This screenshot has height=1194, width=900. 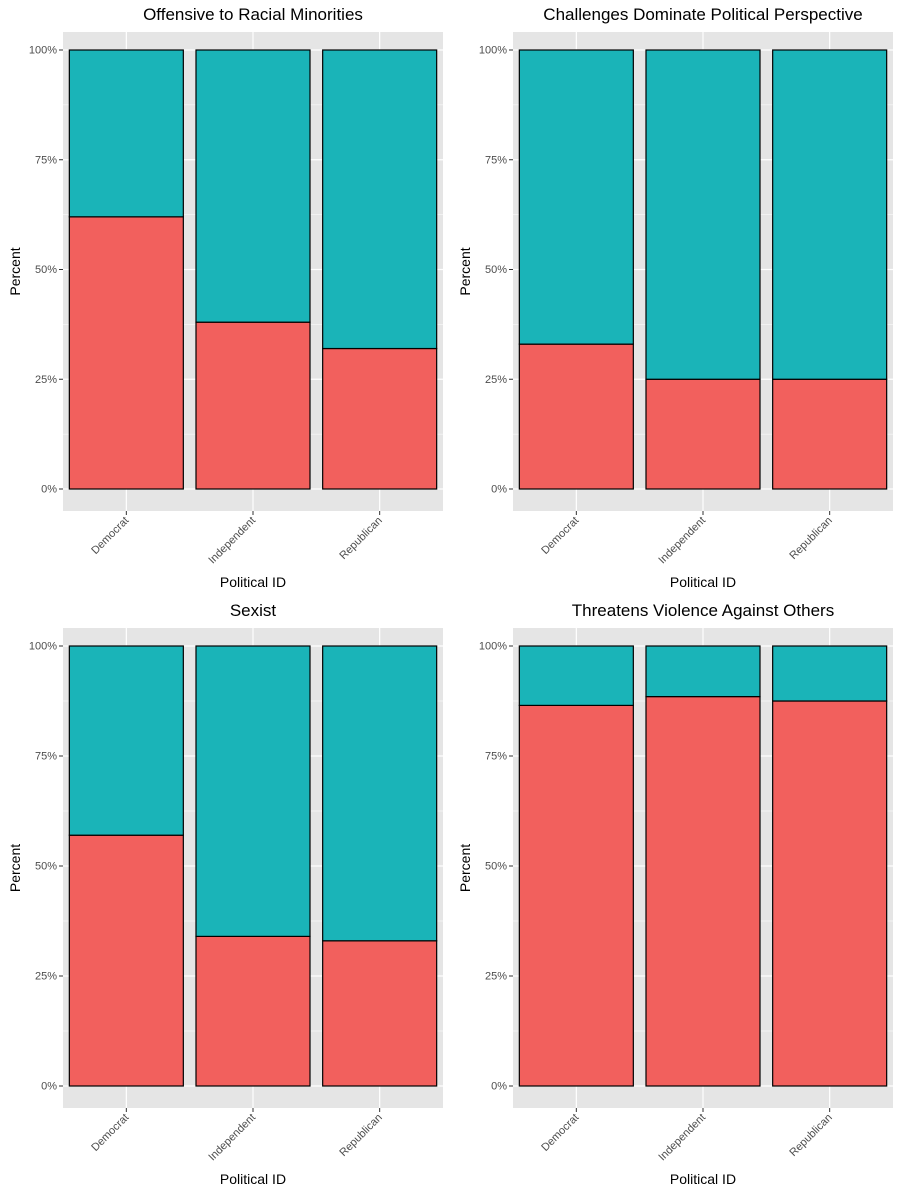 I want to click on chart-title: Offensive to Racial Minorities, so click(x=253, y=14).